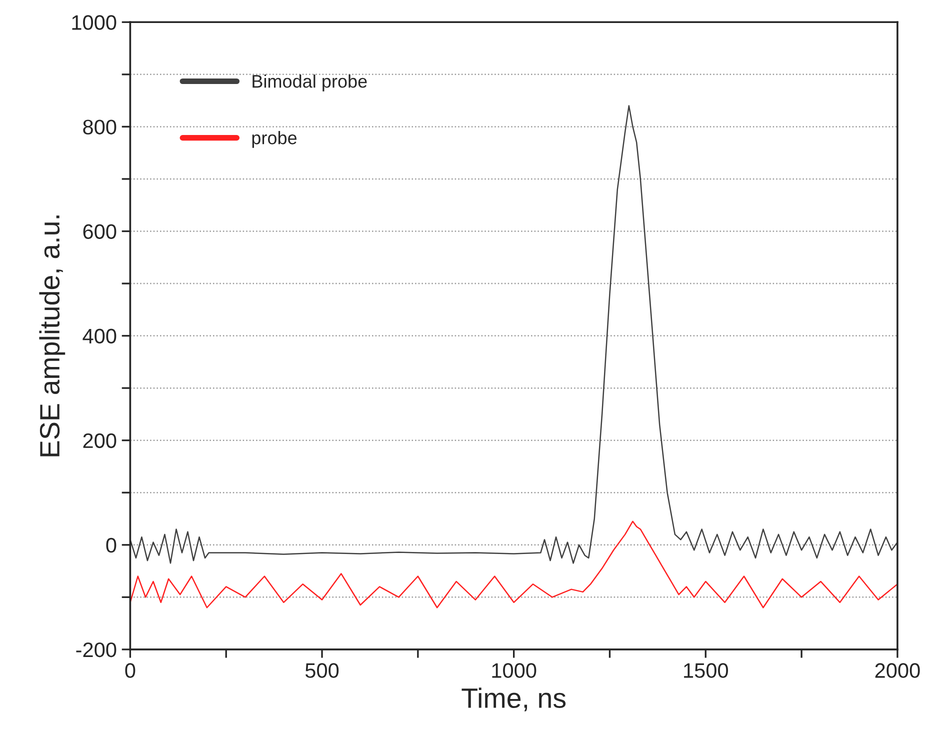 Image resolution: width=930 pixels, height=738 pixels. Describe the element at coordinates (130, 670) in the screenshot. I see `x-tick-label: 0` at that location.